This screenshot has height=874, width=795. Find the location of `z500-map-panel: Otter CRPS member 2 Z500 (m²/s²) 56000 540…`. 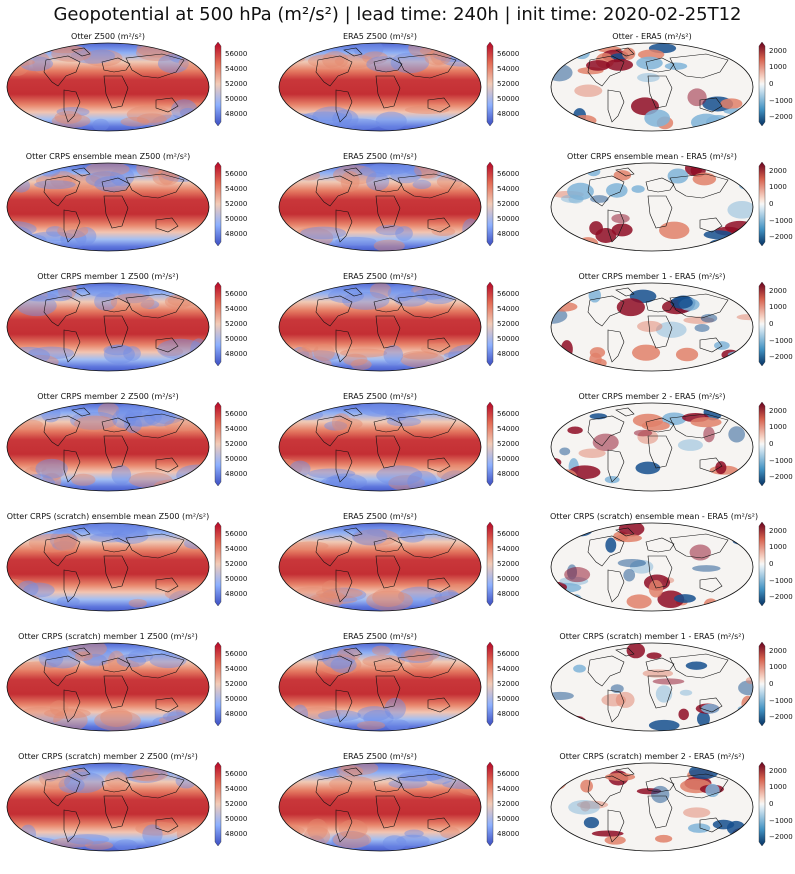

z500-map-panel: Otter CRPS member 2 Z500 (m²/s²) 56000 540… is located at coordinates (134, 445).